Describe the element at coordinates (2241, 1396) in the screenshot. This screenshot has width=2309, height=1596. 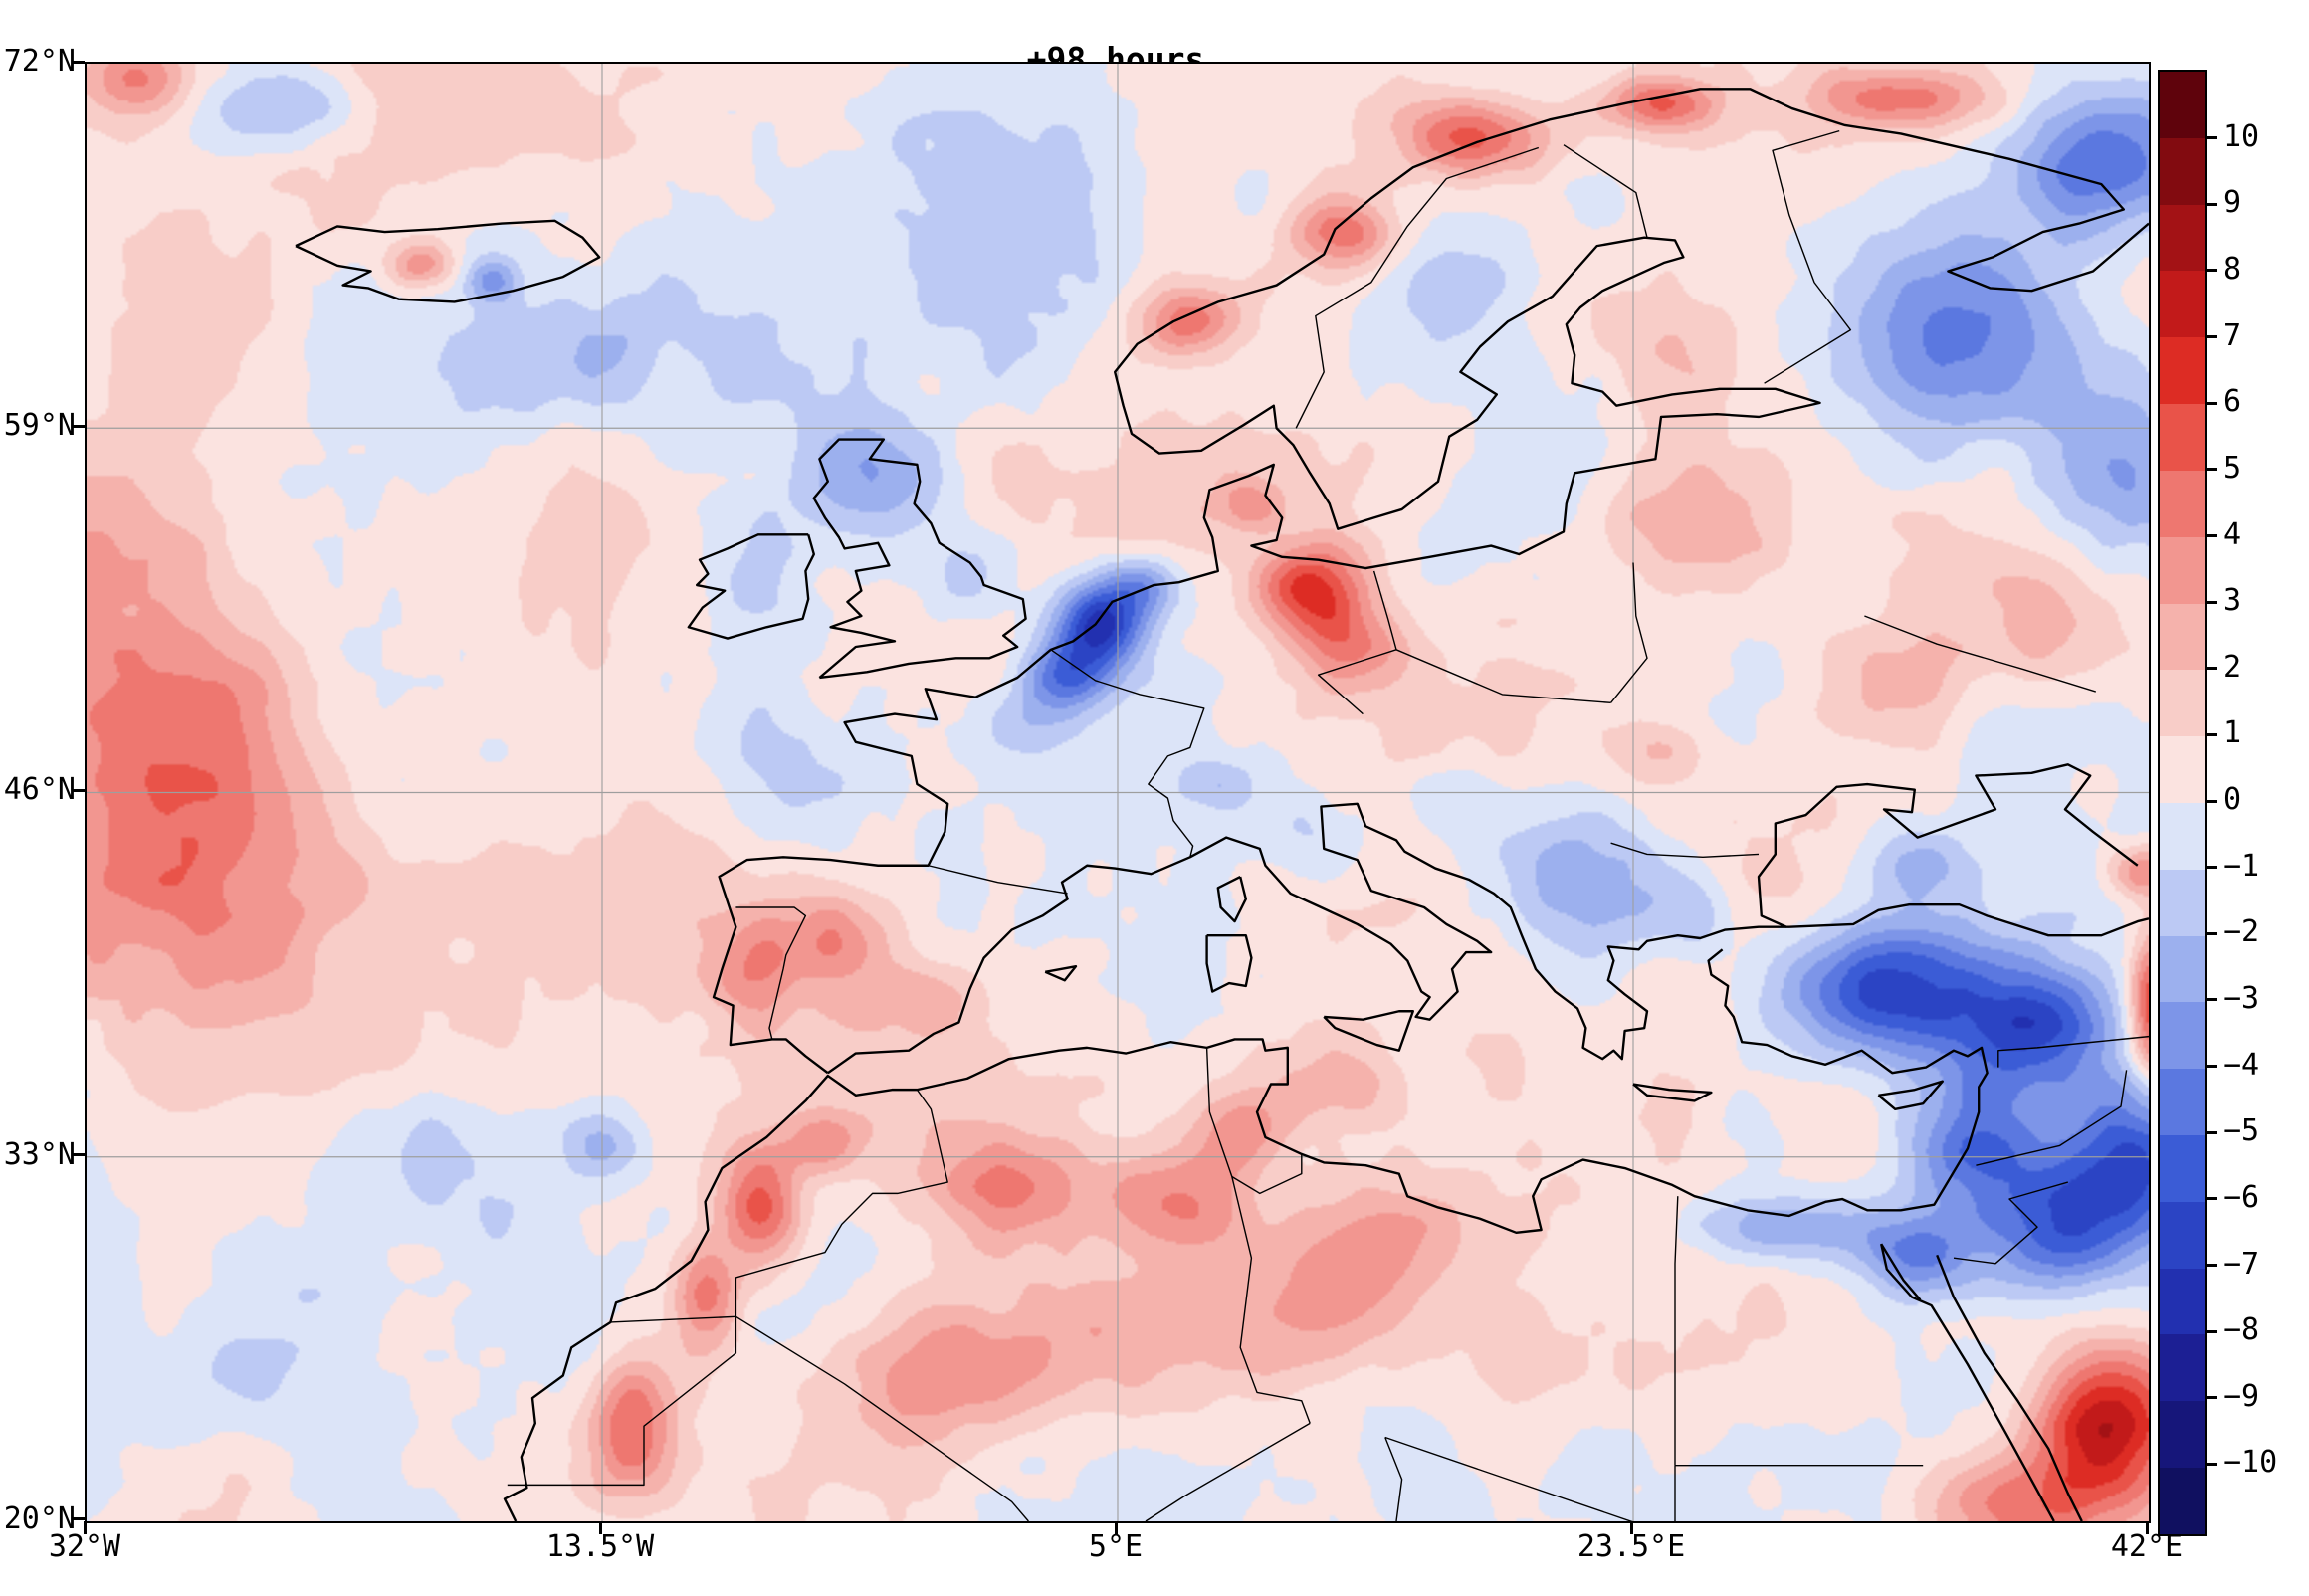
I see `colorbar-tick-label: −9` at that location.